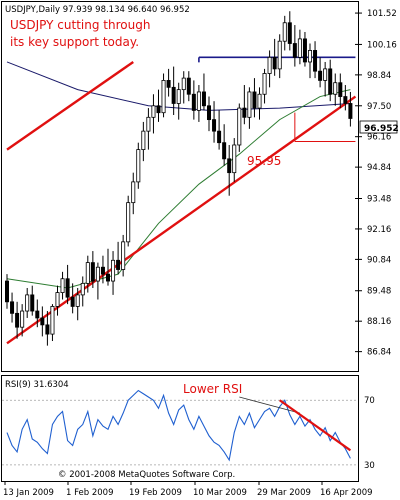 The image size is (400, 500). What do you see at coordinates (28, 493) in the screenshot?
I see `x-tick-label: 13 Jan 2009` at bounding box center [28, 493].